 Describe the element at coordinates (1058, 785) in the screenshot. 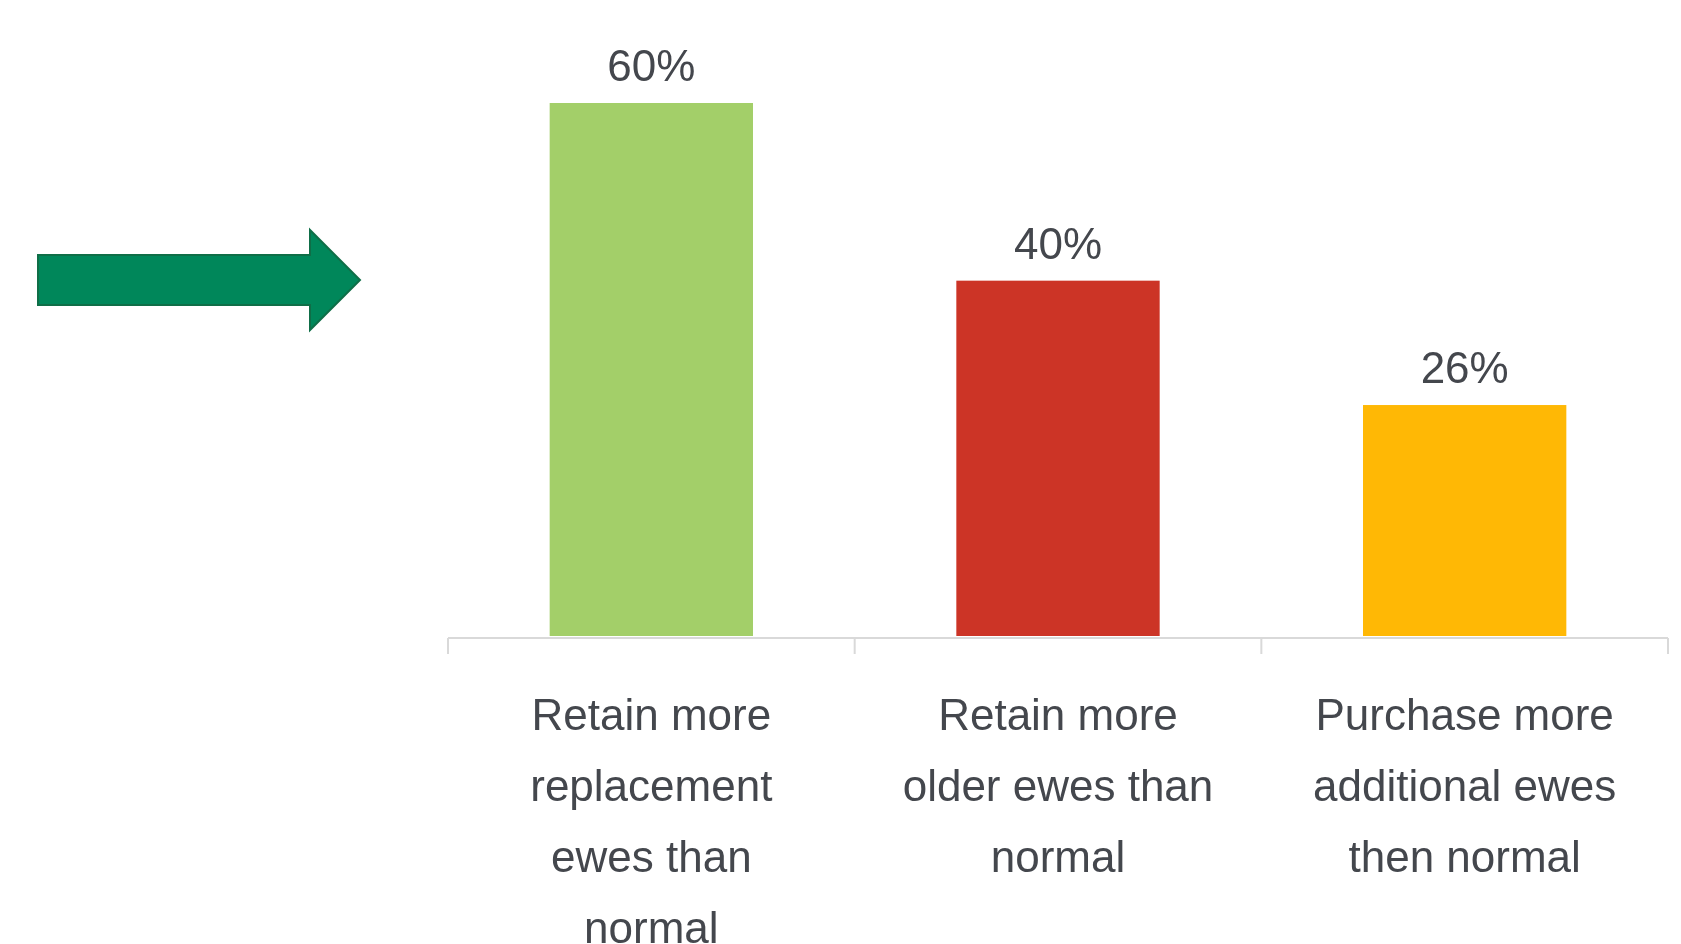

I see `x-tick-label: Retain more older ewes than normal` at that location.